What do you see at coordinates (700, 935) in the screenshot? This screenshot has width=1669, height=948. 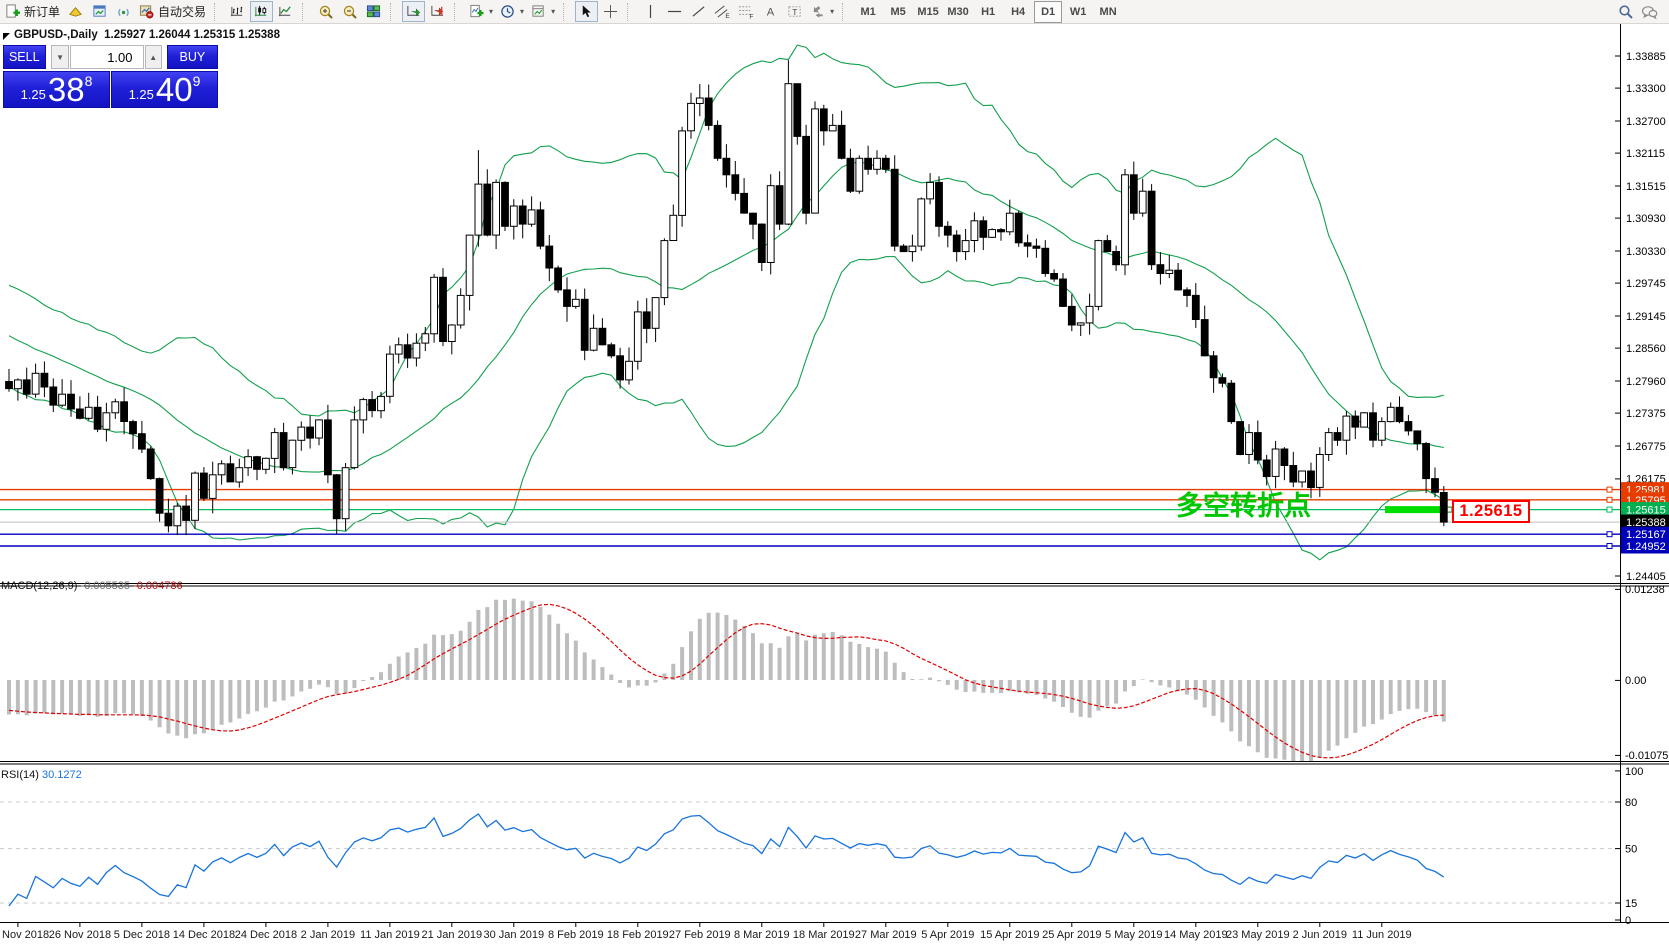 I see `svg-text: 27 Feb 2019` at bounding box center [700, 935].